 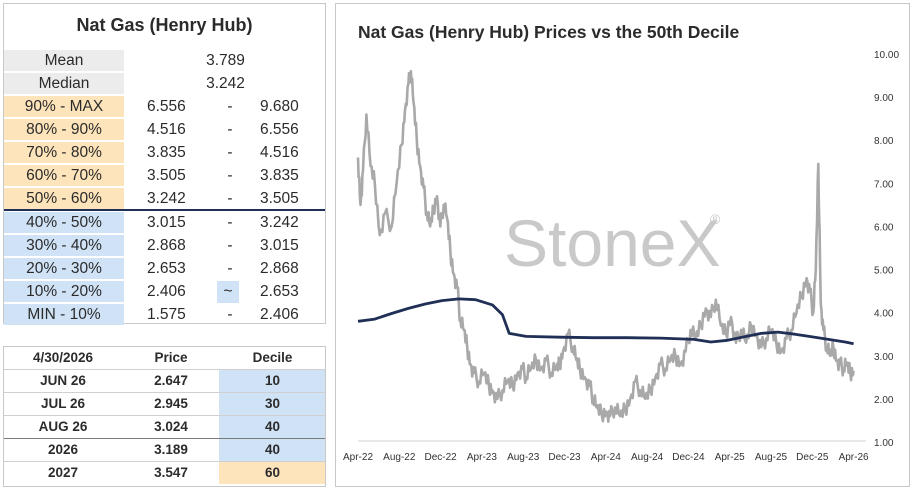 What do you see at coordinates (688, 457) in the screenshot?
I see `x-tick-label: Dec-24` at bounding box center [688, 457].